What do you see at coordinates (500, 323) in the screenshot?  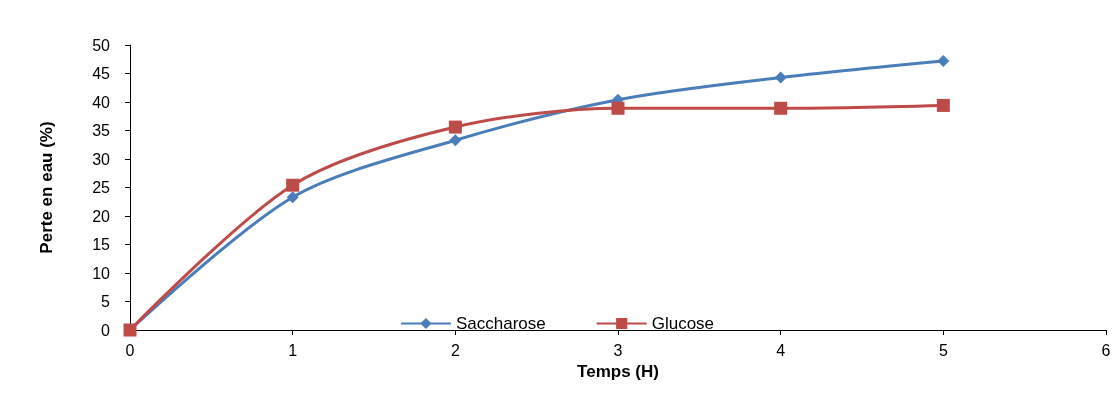 I see `legend-label: Saccharose` at bounding box center [500, 323].